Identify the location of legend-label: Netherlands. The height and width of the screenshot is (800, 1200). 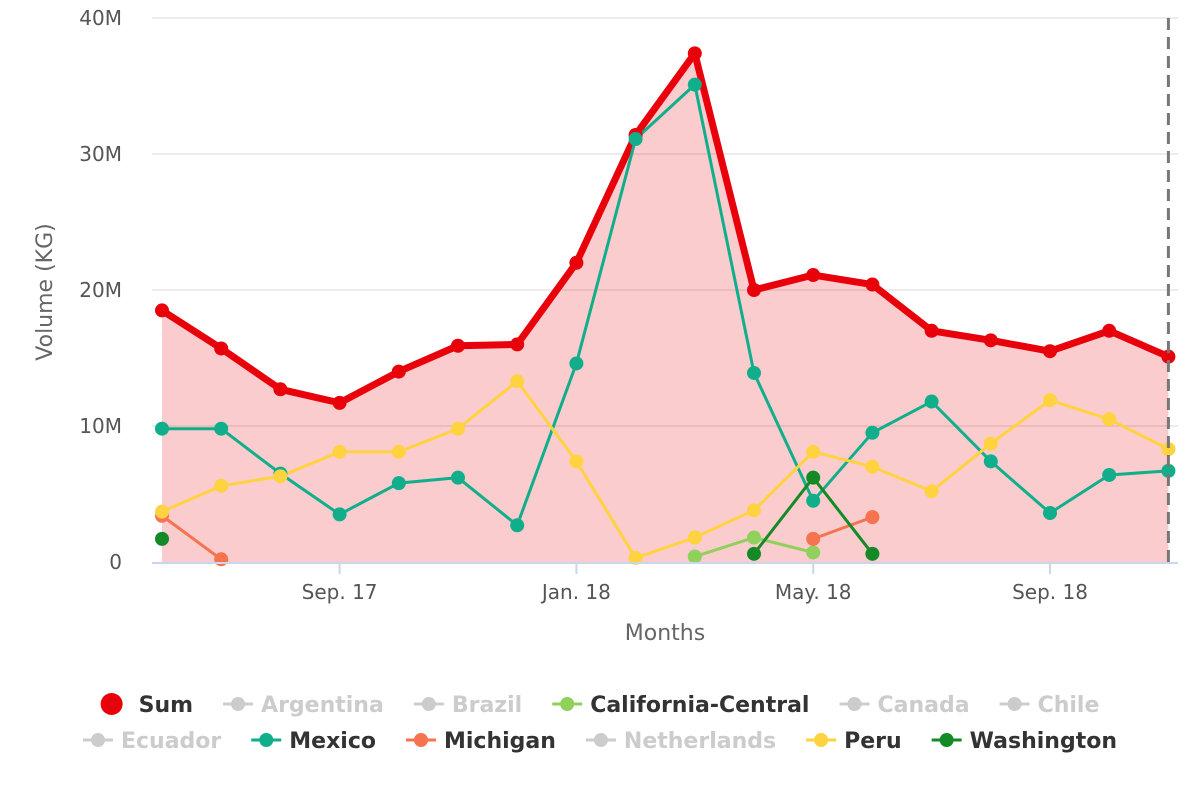
(700, 741).